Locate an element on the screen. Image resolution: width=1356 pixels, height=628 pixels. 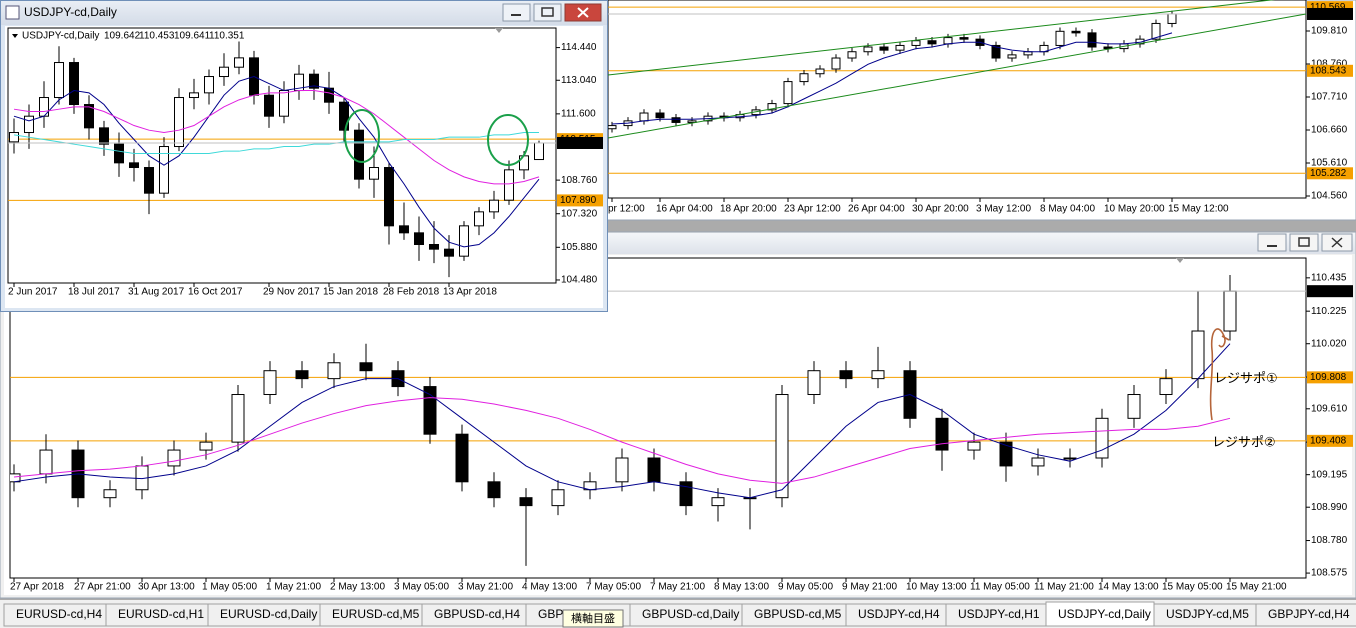
tab: USDJPY-cd,H4 is located at coordinates (896, 615).